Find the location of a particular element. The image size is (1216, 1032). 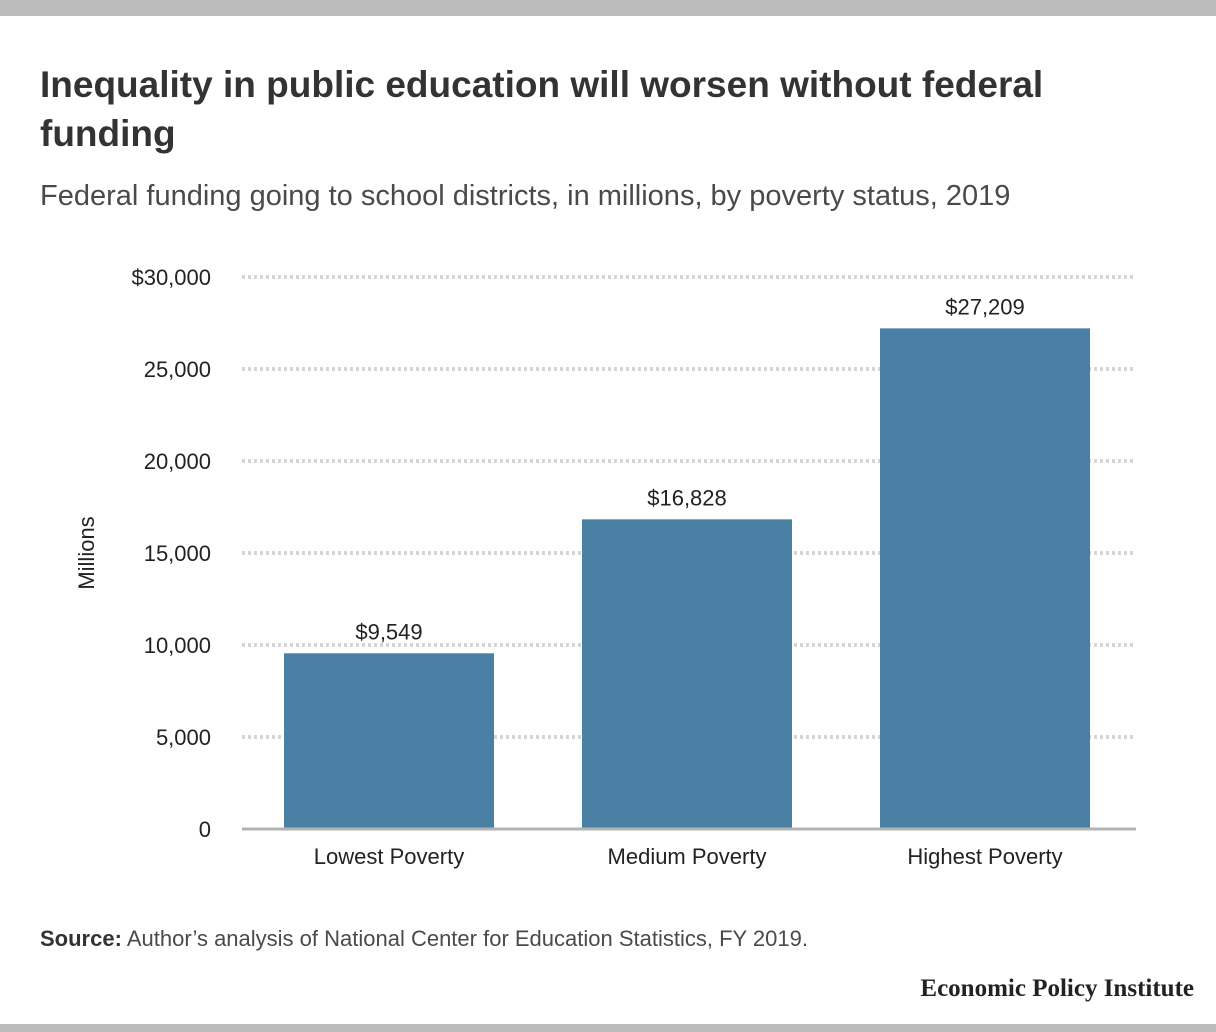

epi-logo: Economic Policy Institute is located at coordinates (1057, 988).